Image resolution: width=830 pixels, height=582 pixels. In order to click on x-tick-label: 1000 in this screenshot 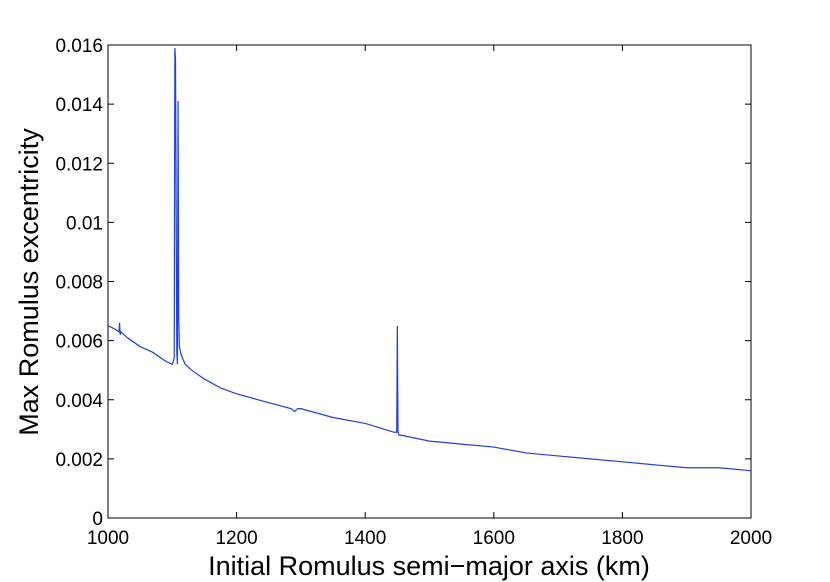, I will do `click(108, 538)`.